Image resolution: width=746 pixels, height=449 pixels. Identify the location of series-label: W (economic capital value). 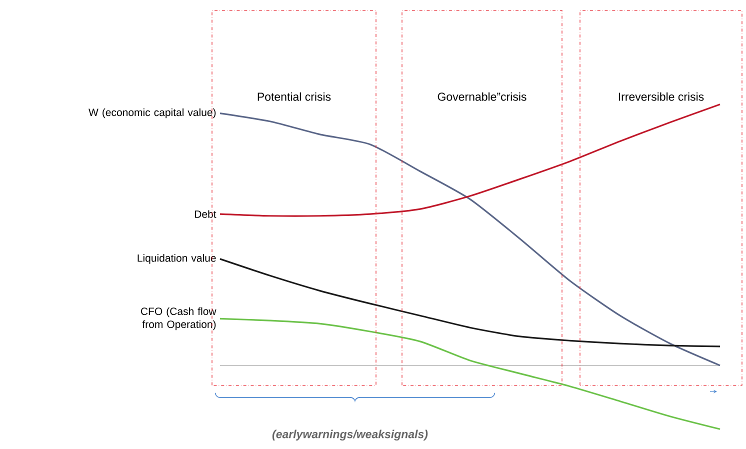
(152, 113).